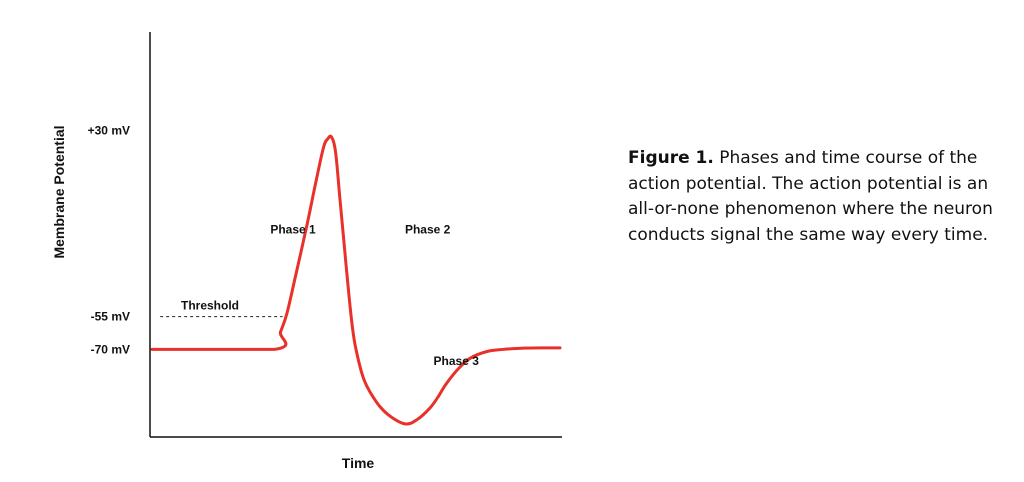  What do you see at coordinates (110, 317) in the screenshot?
I see `y-tick-label: -55 mV` at bounding box center [110, 317].